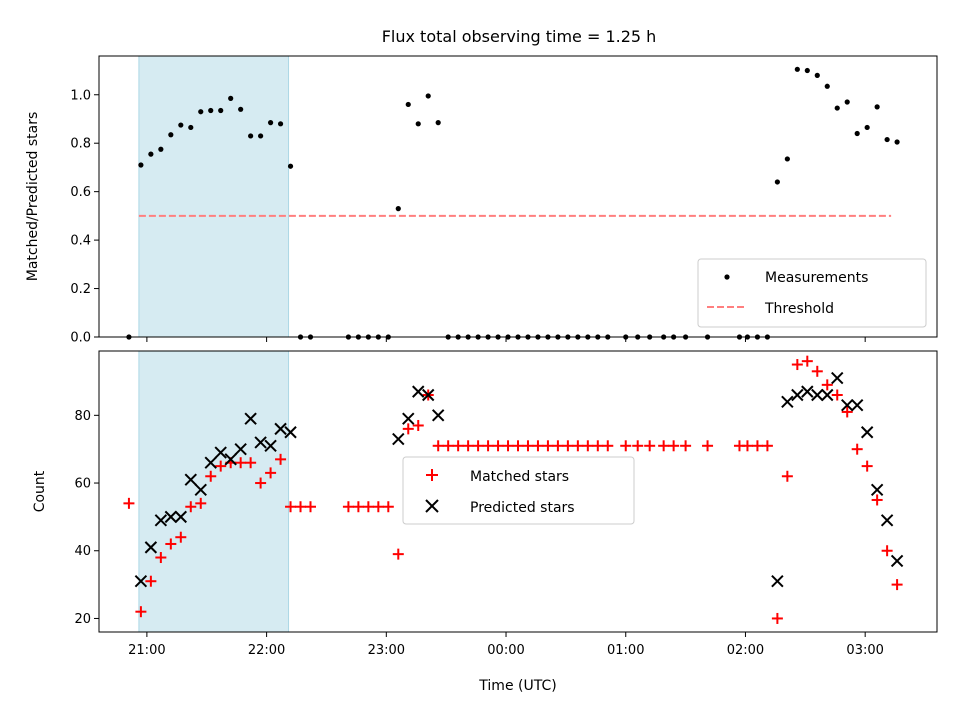 The image size is (960, 720). What do you see at coordinates (80, 95) in the screenshot?
I see `y-tick-label: 1.0` at bounding box center [80, 95].